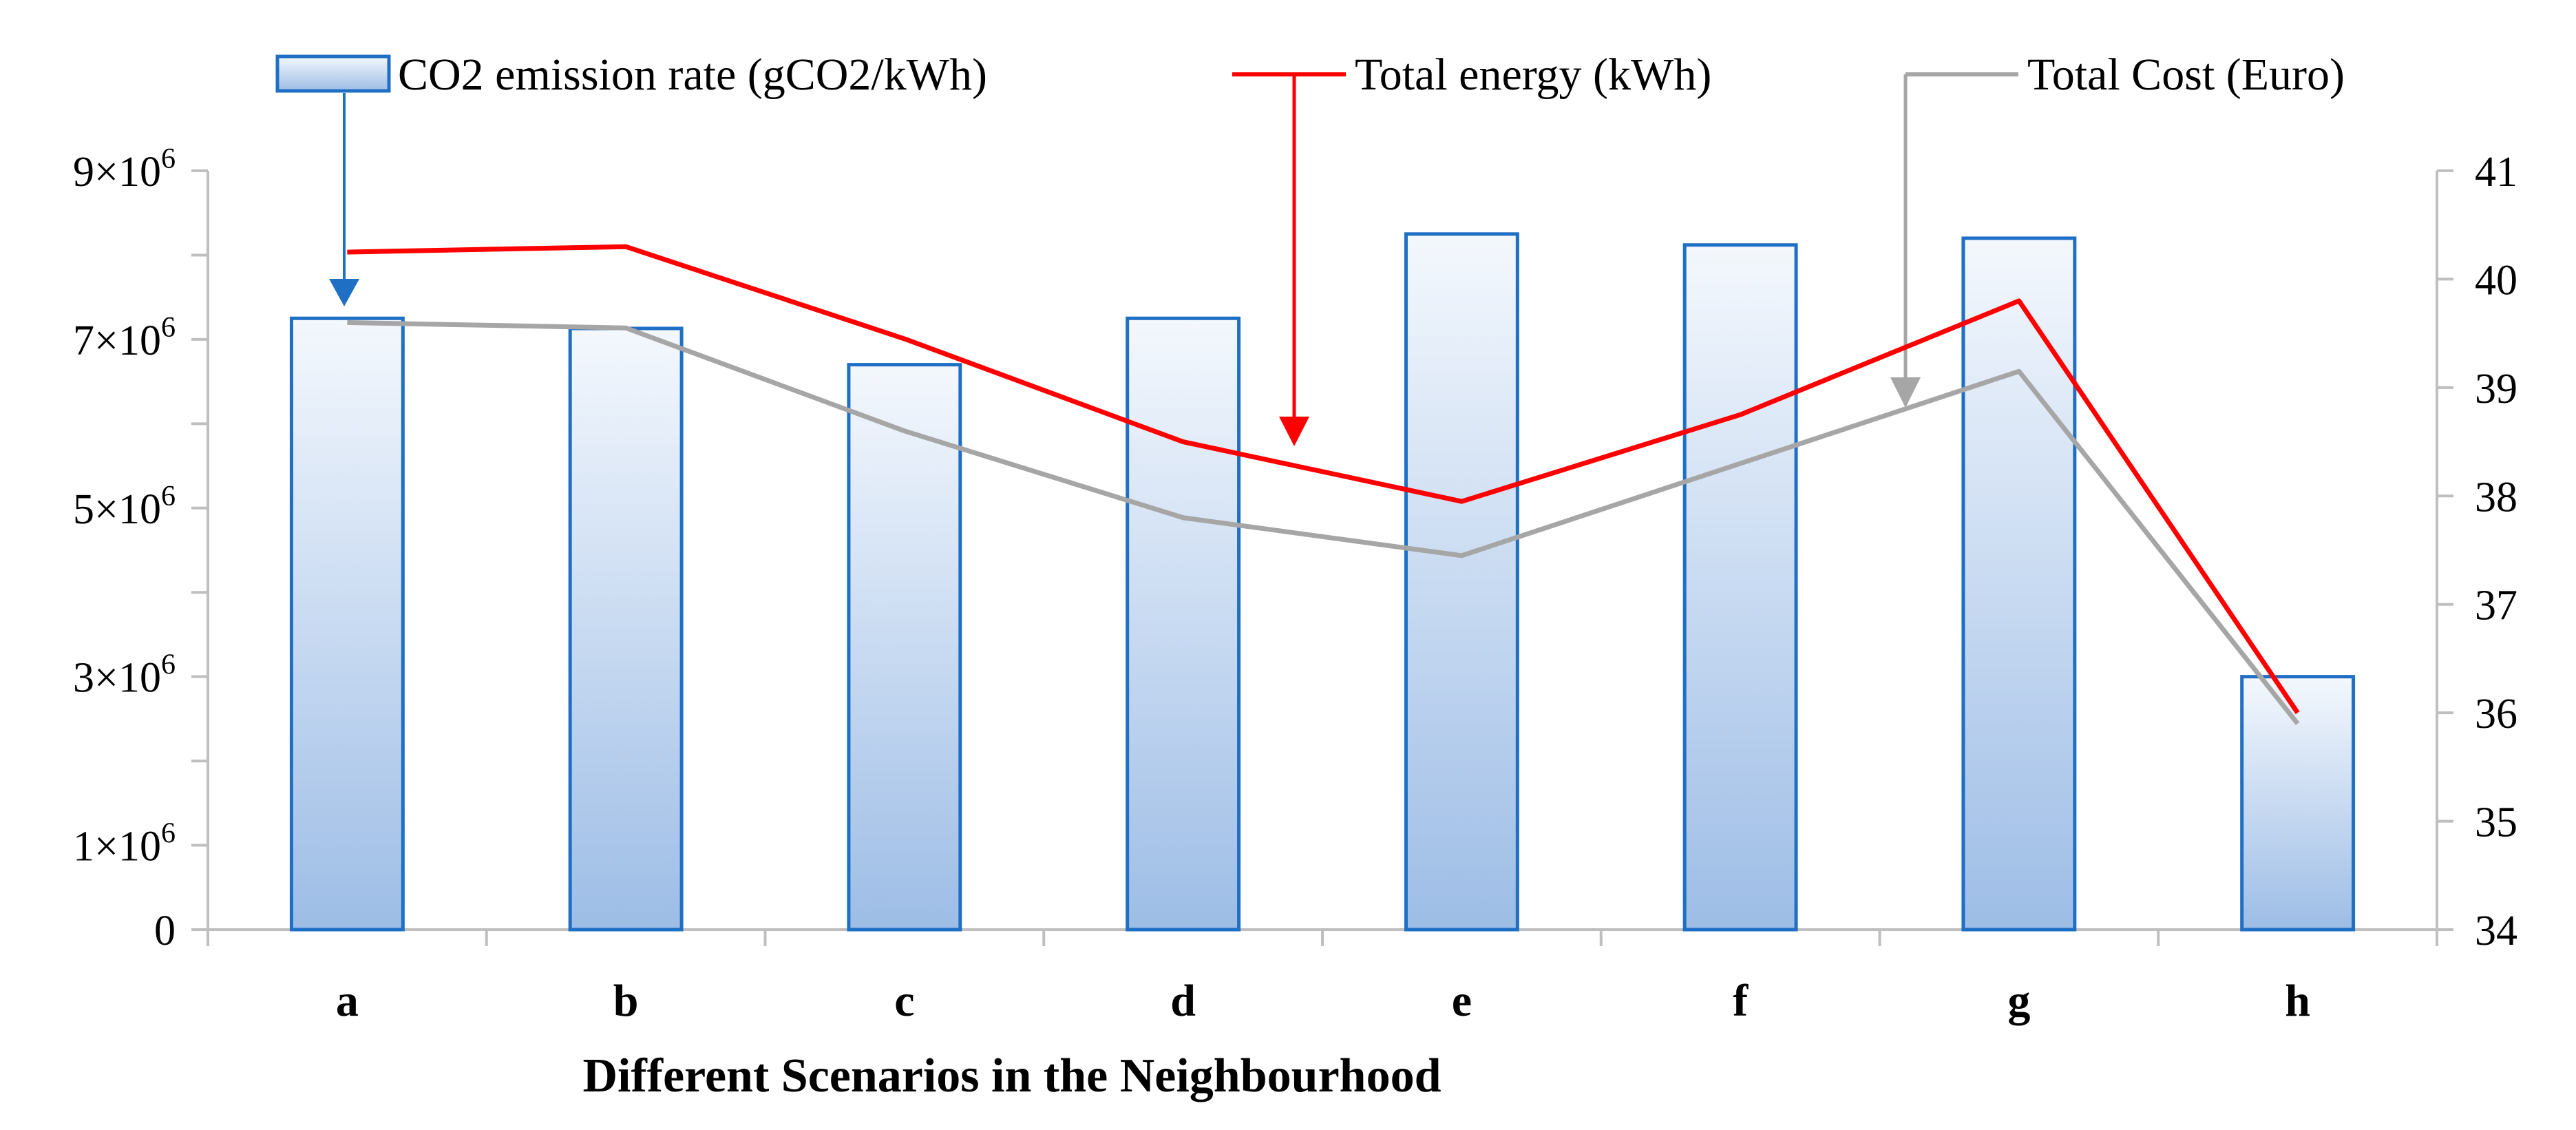 Image resolution: width=2576 pixels, height=1130 pixels. I want to click on category-label-b: b, so click(626, 1001).